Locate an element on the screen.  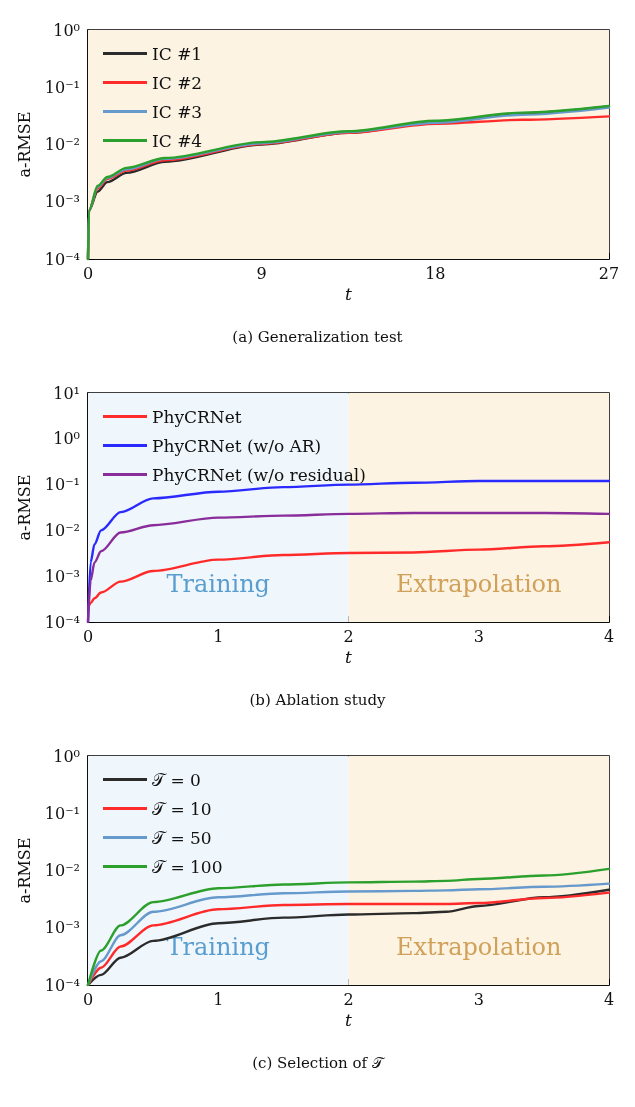
legend-label: PhyCRNet (w/o AR) is located at coordinates (237, 445).